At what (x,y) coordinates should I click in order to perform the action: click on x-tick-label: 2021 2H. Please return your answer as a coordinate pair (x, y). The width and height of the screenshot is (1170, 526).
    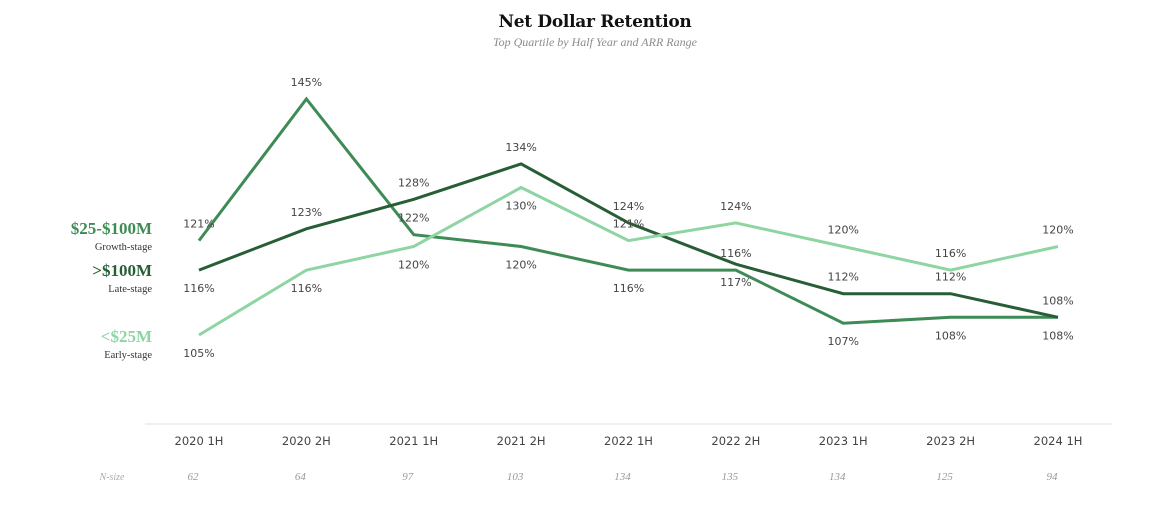
    Looking at the image, I should click on (521, 441).